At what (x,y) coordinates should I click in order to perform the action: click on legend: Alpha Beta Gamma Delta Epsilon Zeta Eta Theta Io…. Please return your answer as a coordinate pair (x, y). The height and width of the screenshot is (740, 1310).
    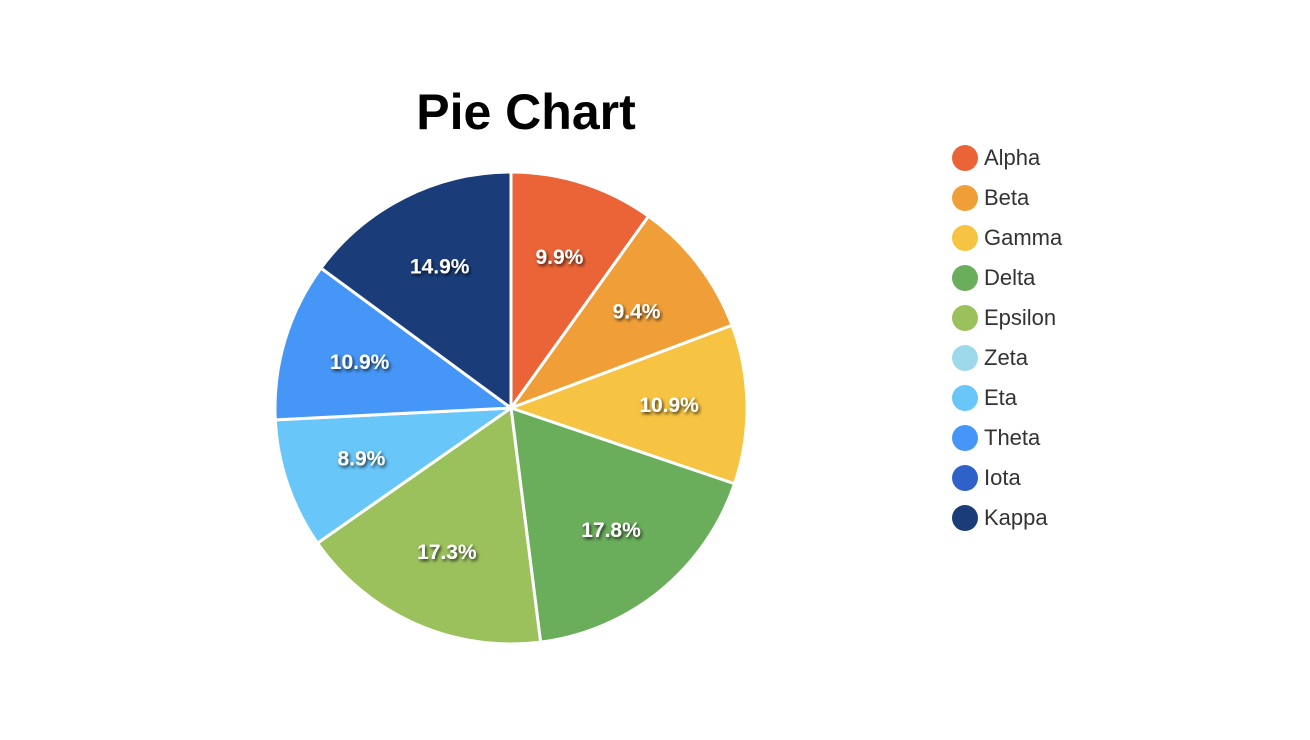
    Looking at the image, I should click on (1007, 338).